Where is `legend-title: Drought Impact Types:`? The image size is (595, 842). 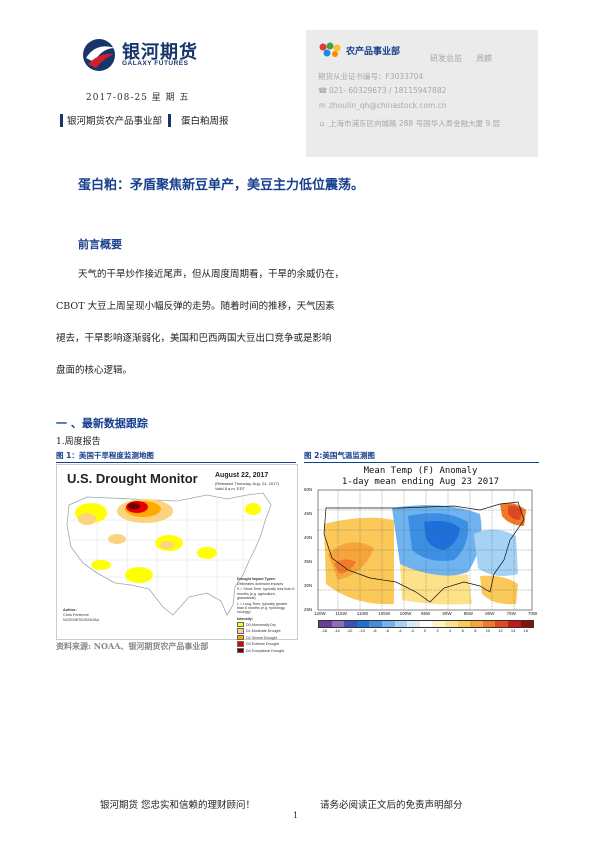 legend-title: Drought Impact Types: is located at coordinates (256, 579).